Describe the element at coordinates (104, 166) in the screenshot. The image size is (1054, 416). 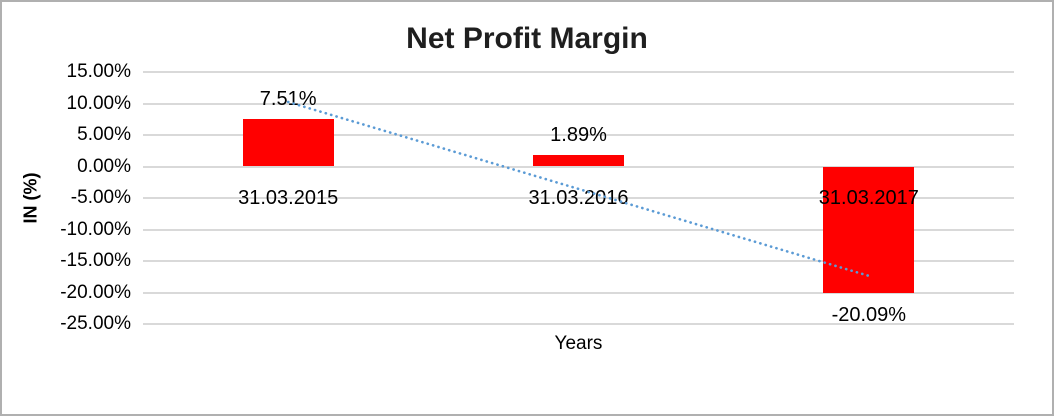
I see `y-tick-label: 0.00%` at that location.